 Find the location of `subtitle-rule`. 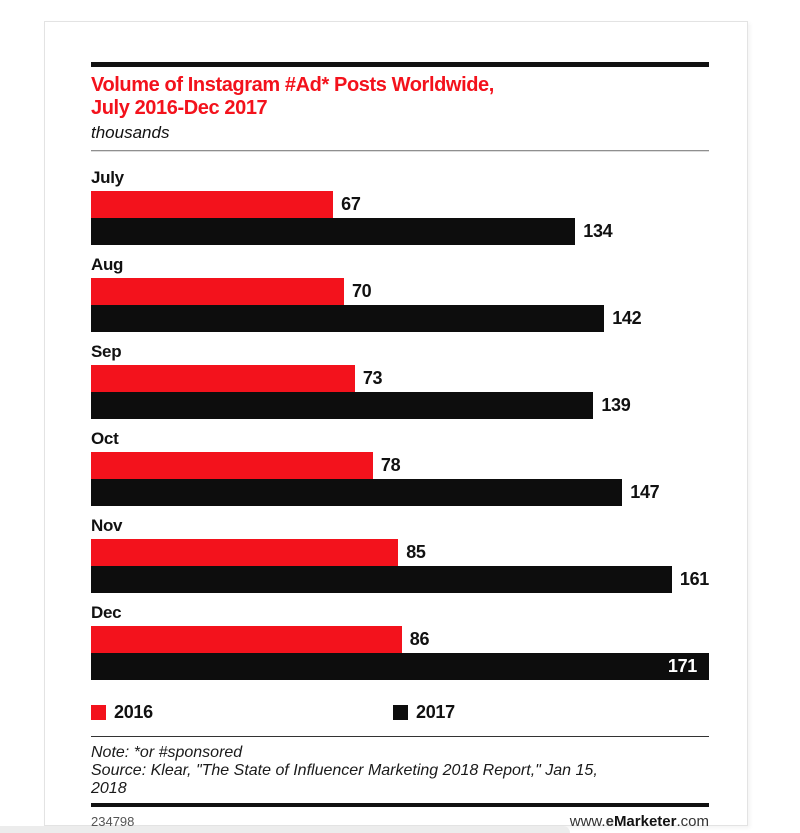

subtitle-rule is located at coordinates (400, 151).